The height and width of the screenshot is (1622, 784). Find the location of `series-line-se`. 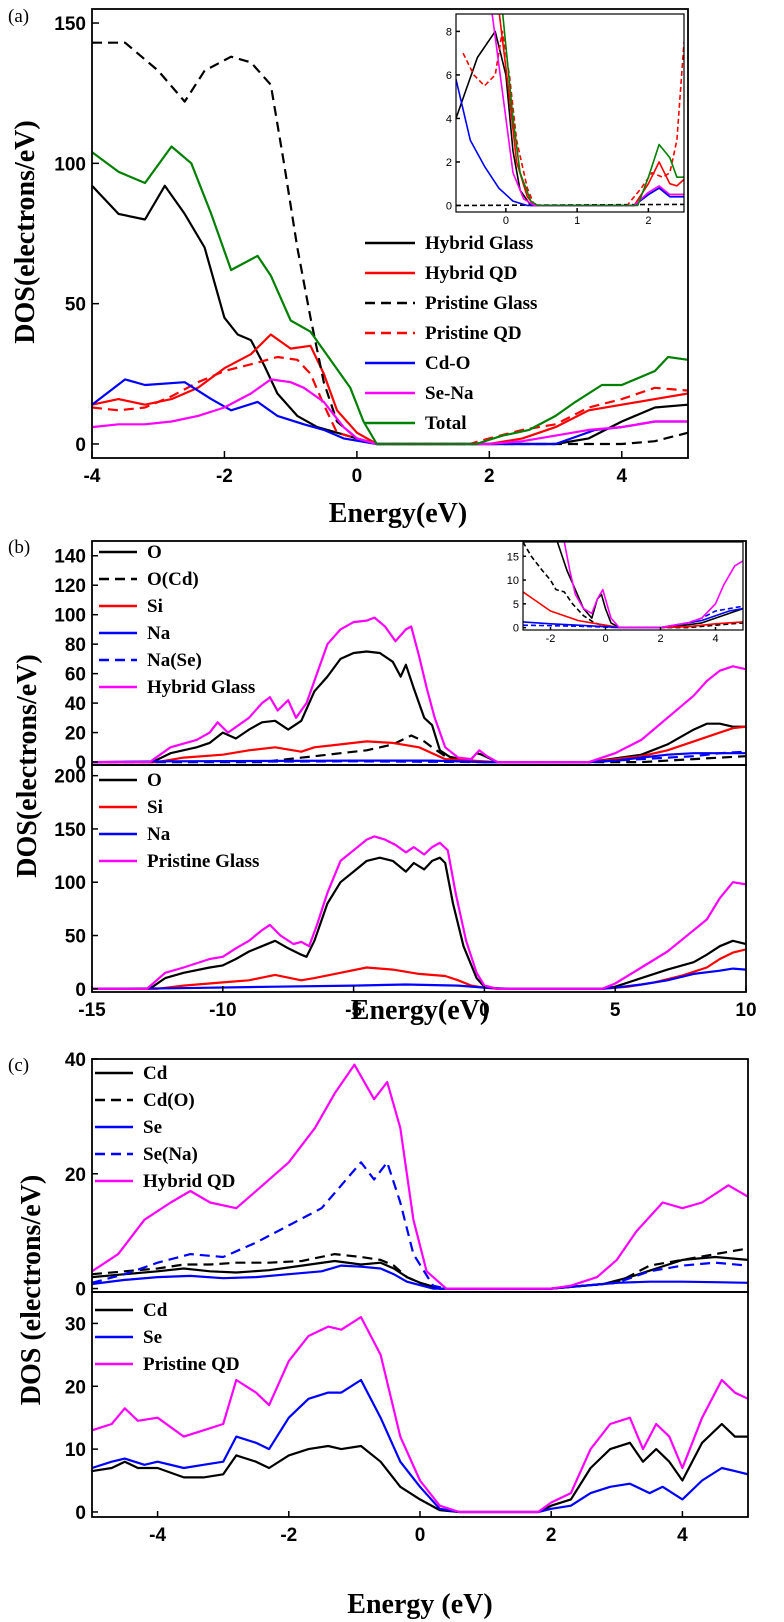

series-line-se is located at coordinates (420, 1446).